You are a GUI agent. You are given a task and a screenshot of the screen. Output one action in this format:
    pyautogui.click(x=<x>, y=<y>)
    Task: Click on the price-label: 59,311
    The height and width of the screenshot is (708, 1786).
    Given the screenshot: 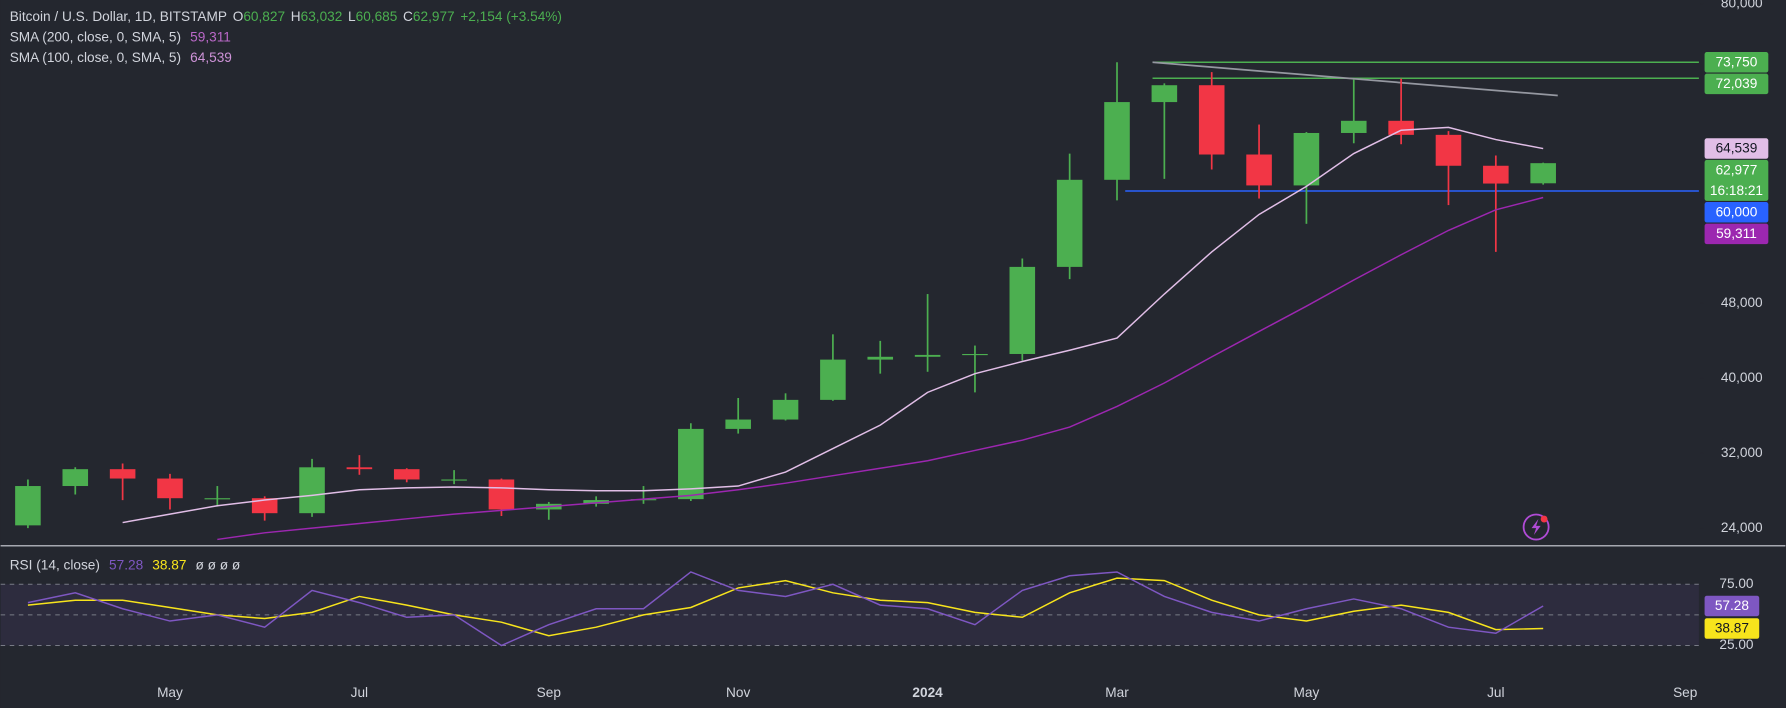 What is the action you would take?
    pyautogui.click(x=1736, y=233)
    